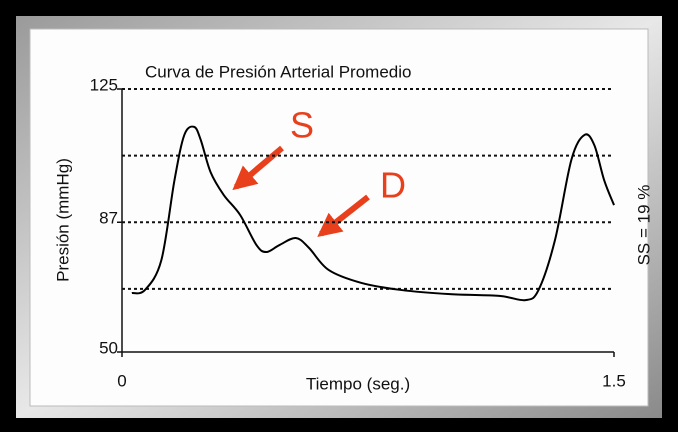 The height and width of the screenshot is (437, 678). Describe the element at coordinates (108, 218) in the screenshot. I see `y-tick-label: 87` at that location.